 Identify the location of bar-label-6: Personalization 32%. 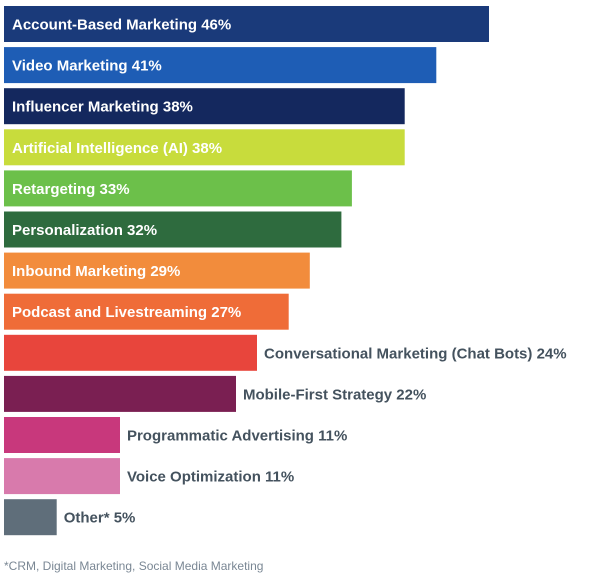
(84, 230).